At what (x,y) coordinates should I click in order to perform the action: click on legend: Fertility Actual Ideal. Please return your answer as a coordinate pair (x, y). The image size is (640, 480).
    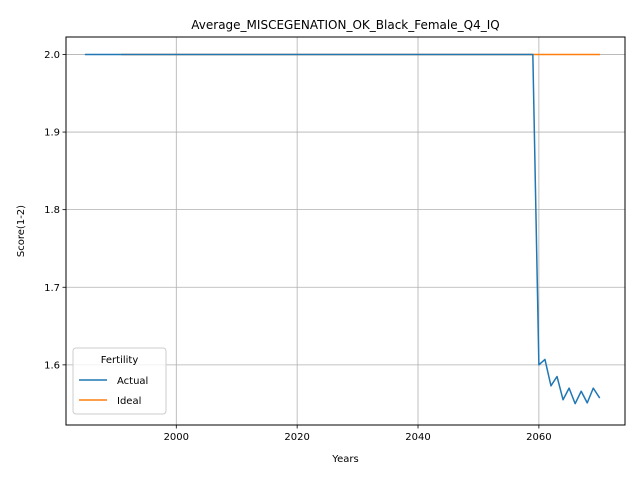
    Looking at the image, I should click on (119, 381).